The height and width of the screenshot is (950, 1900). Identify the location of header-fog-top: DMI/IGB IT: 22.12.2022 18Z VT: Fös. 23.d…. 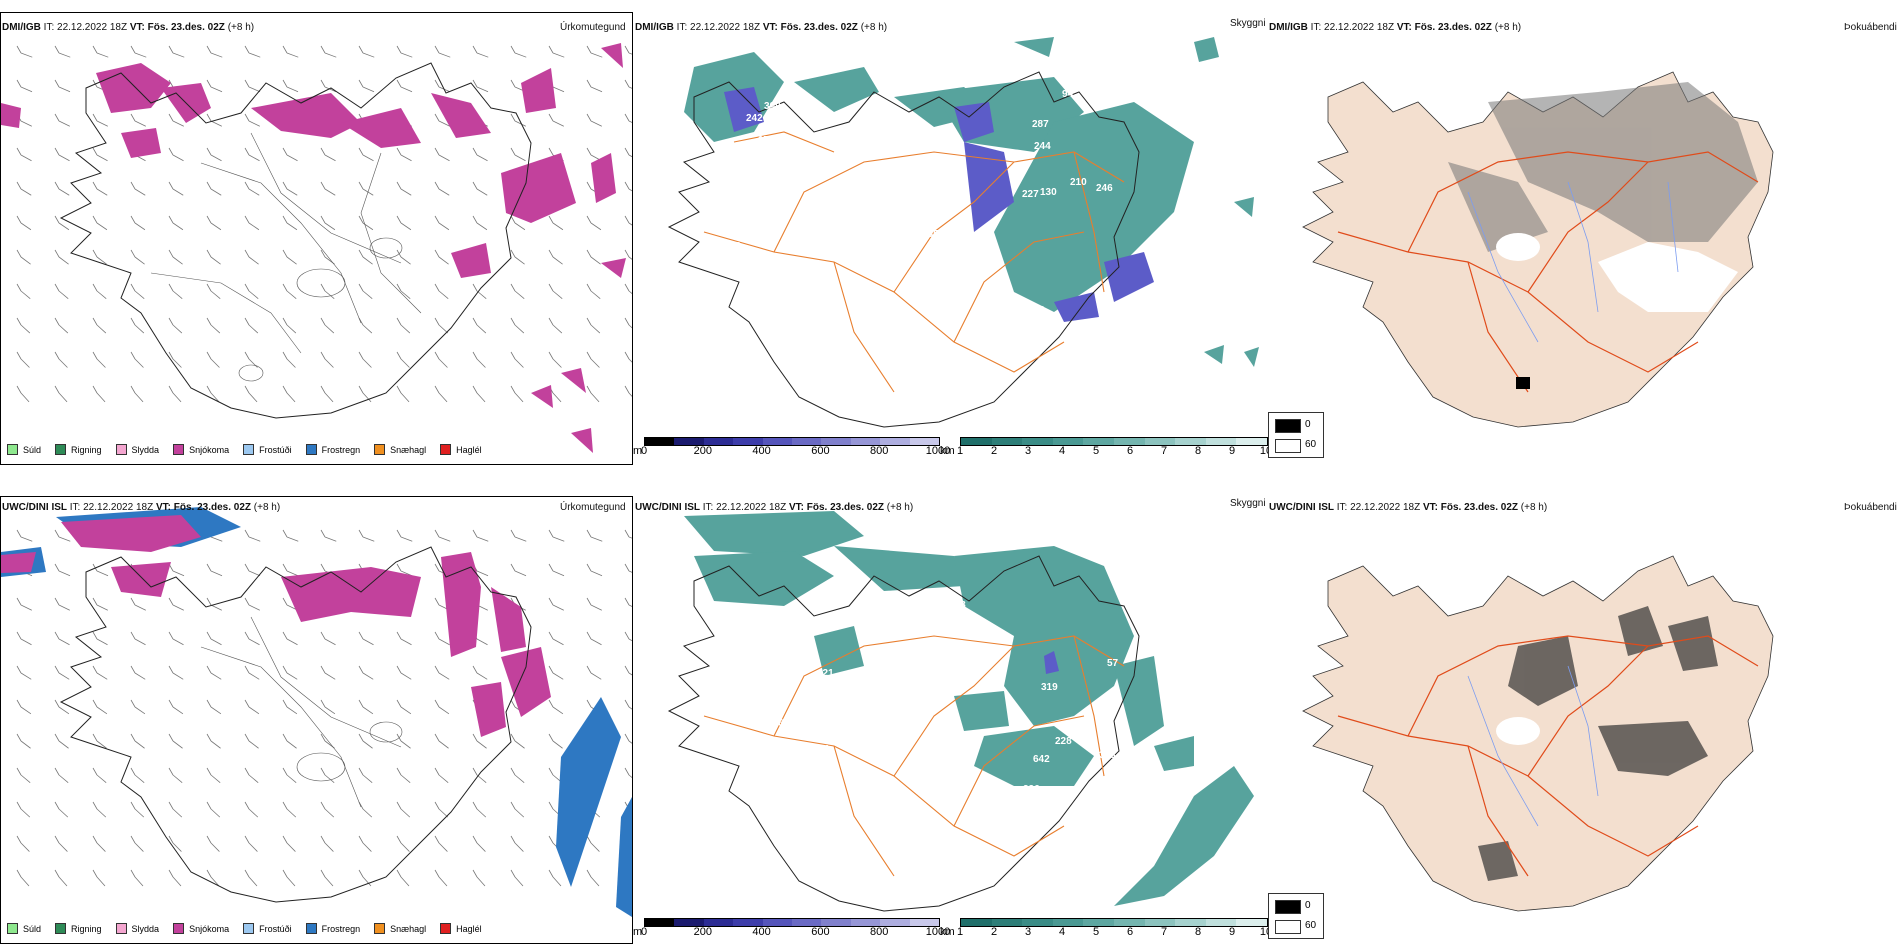
(1395, 27).